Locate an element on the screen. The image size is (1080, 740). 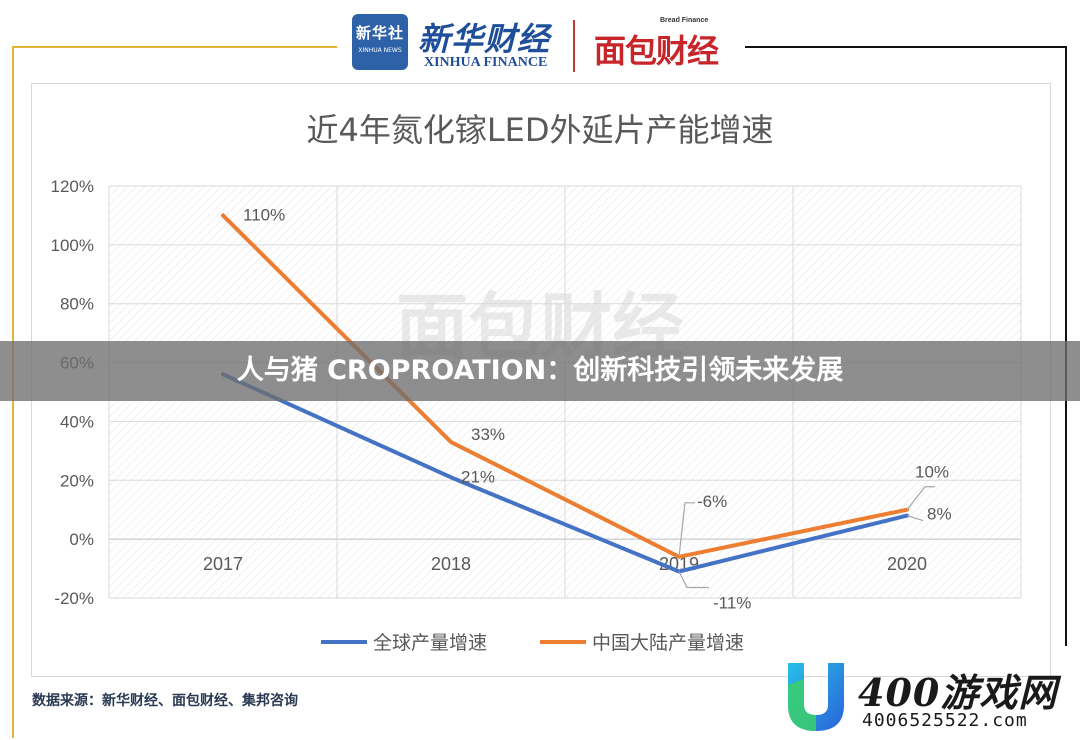
xinhua-badge-cn: 新华社 is located at coordinates (379, 33).